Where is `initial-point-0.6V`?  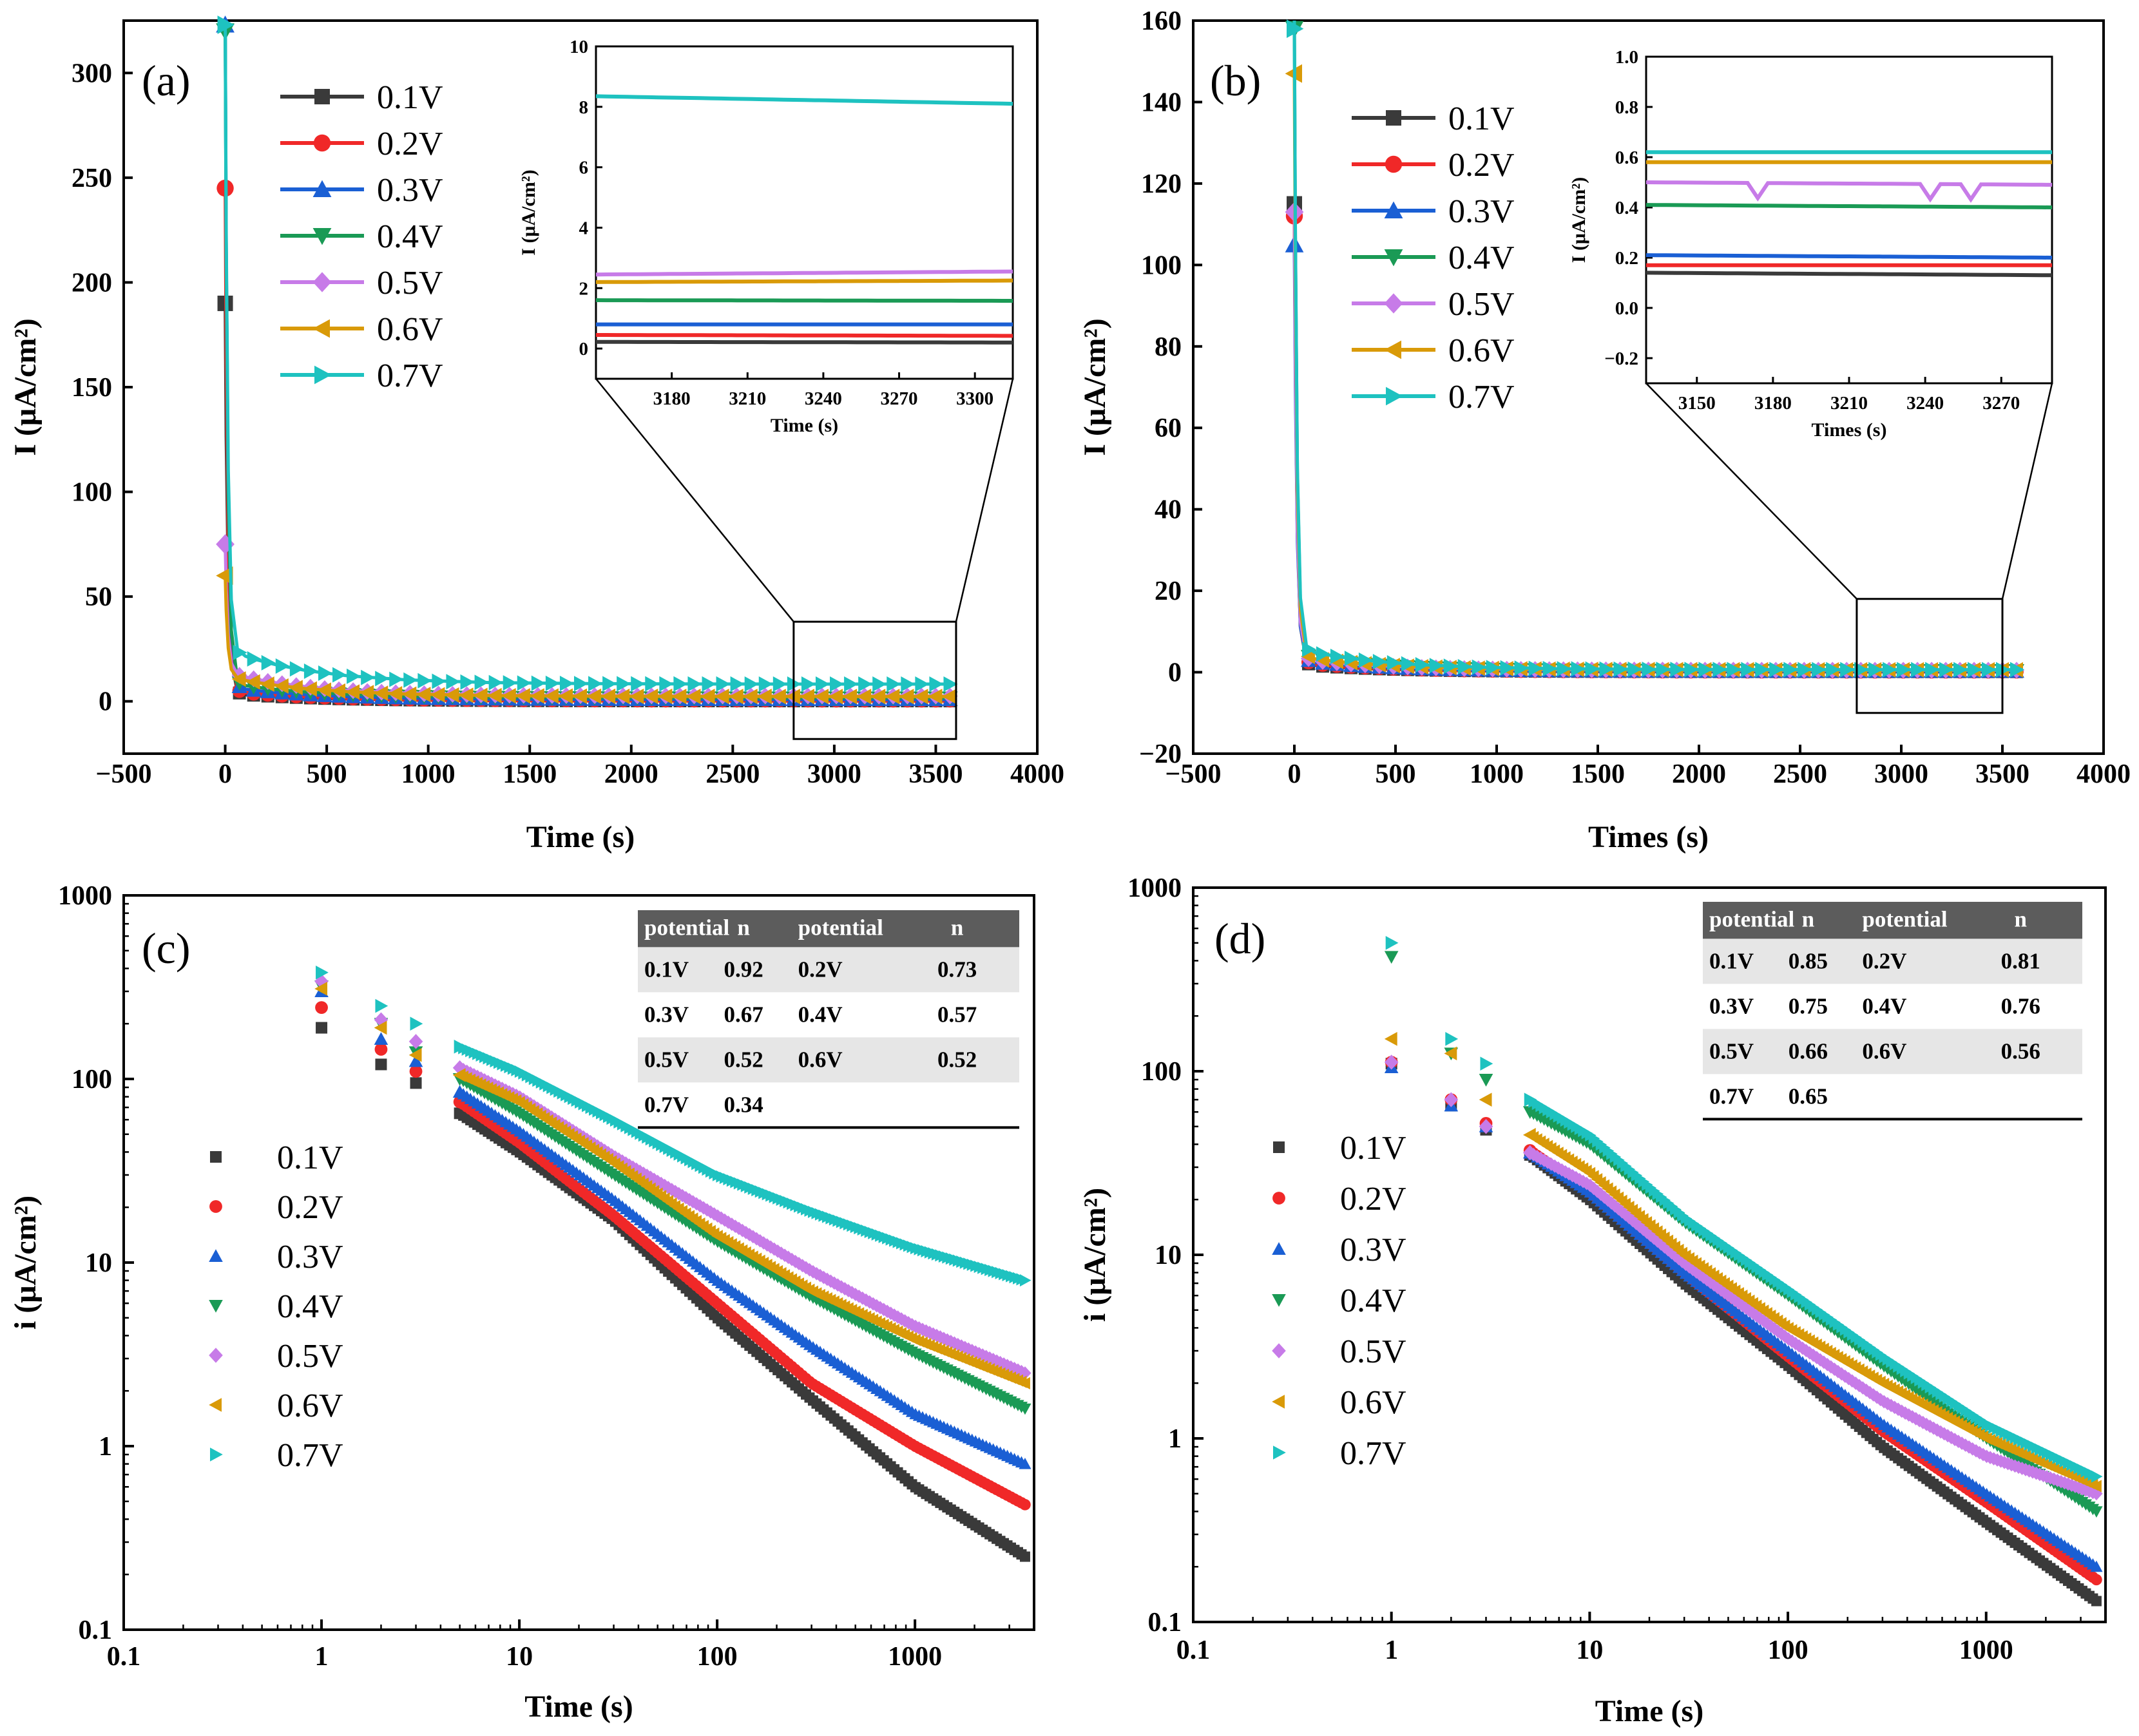 initial-point-0.6V is located at coordinates (225, 576).